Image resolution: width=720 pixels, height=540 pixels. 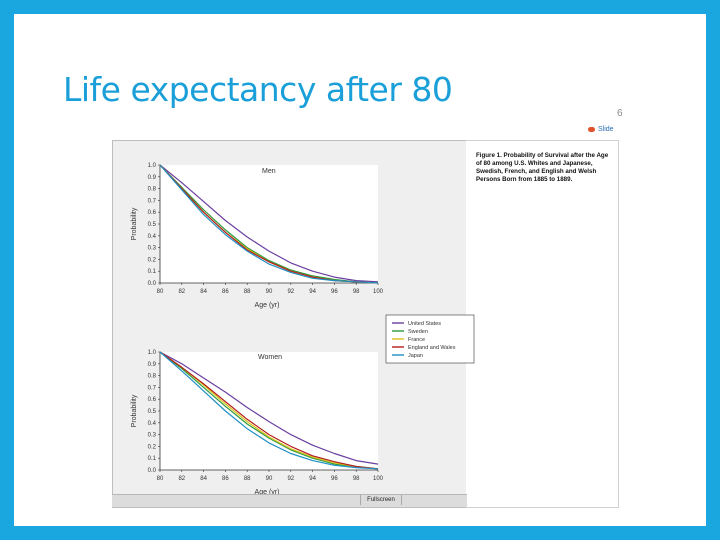 I want to click on men-y-tick-label: 0.4, so click(x=152, y=237).